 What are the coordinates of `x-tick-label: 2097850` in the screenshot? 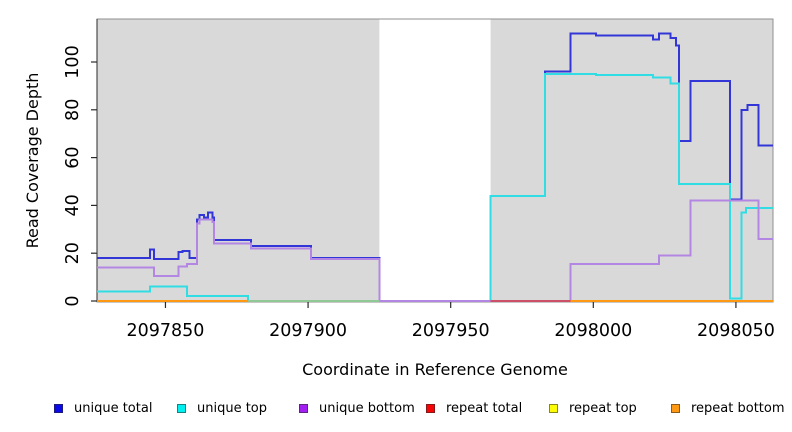 It's located at (165, 331).